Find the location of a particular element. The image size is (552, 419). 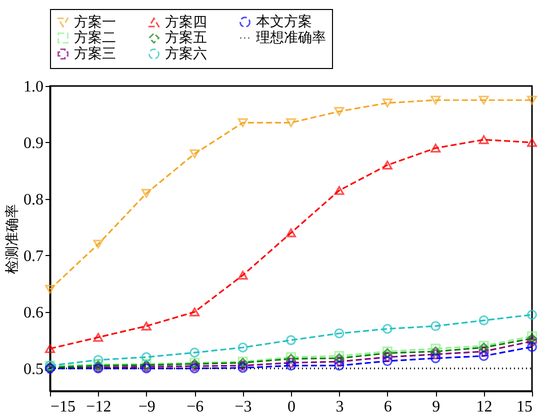

x-tick-label: 9 is located at coordinates (436, 407).